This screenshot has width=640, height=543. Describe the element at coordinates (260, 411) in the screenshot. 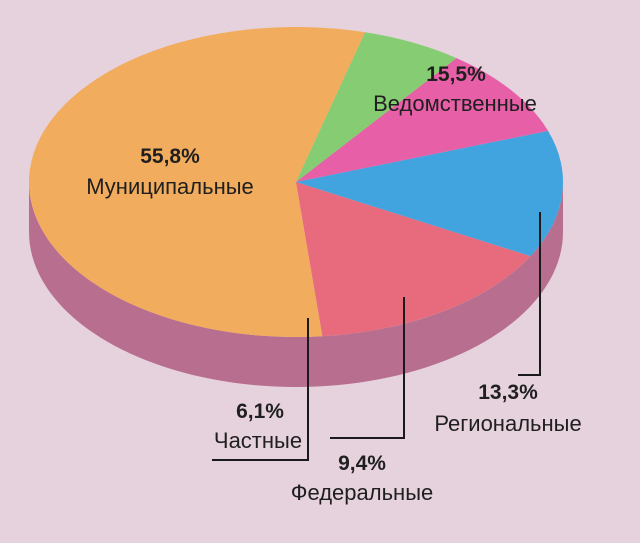

I see `slice-value-label-private: 6,1%` at that location.